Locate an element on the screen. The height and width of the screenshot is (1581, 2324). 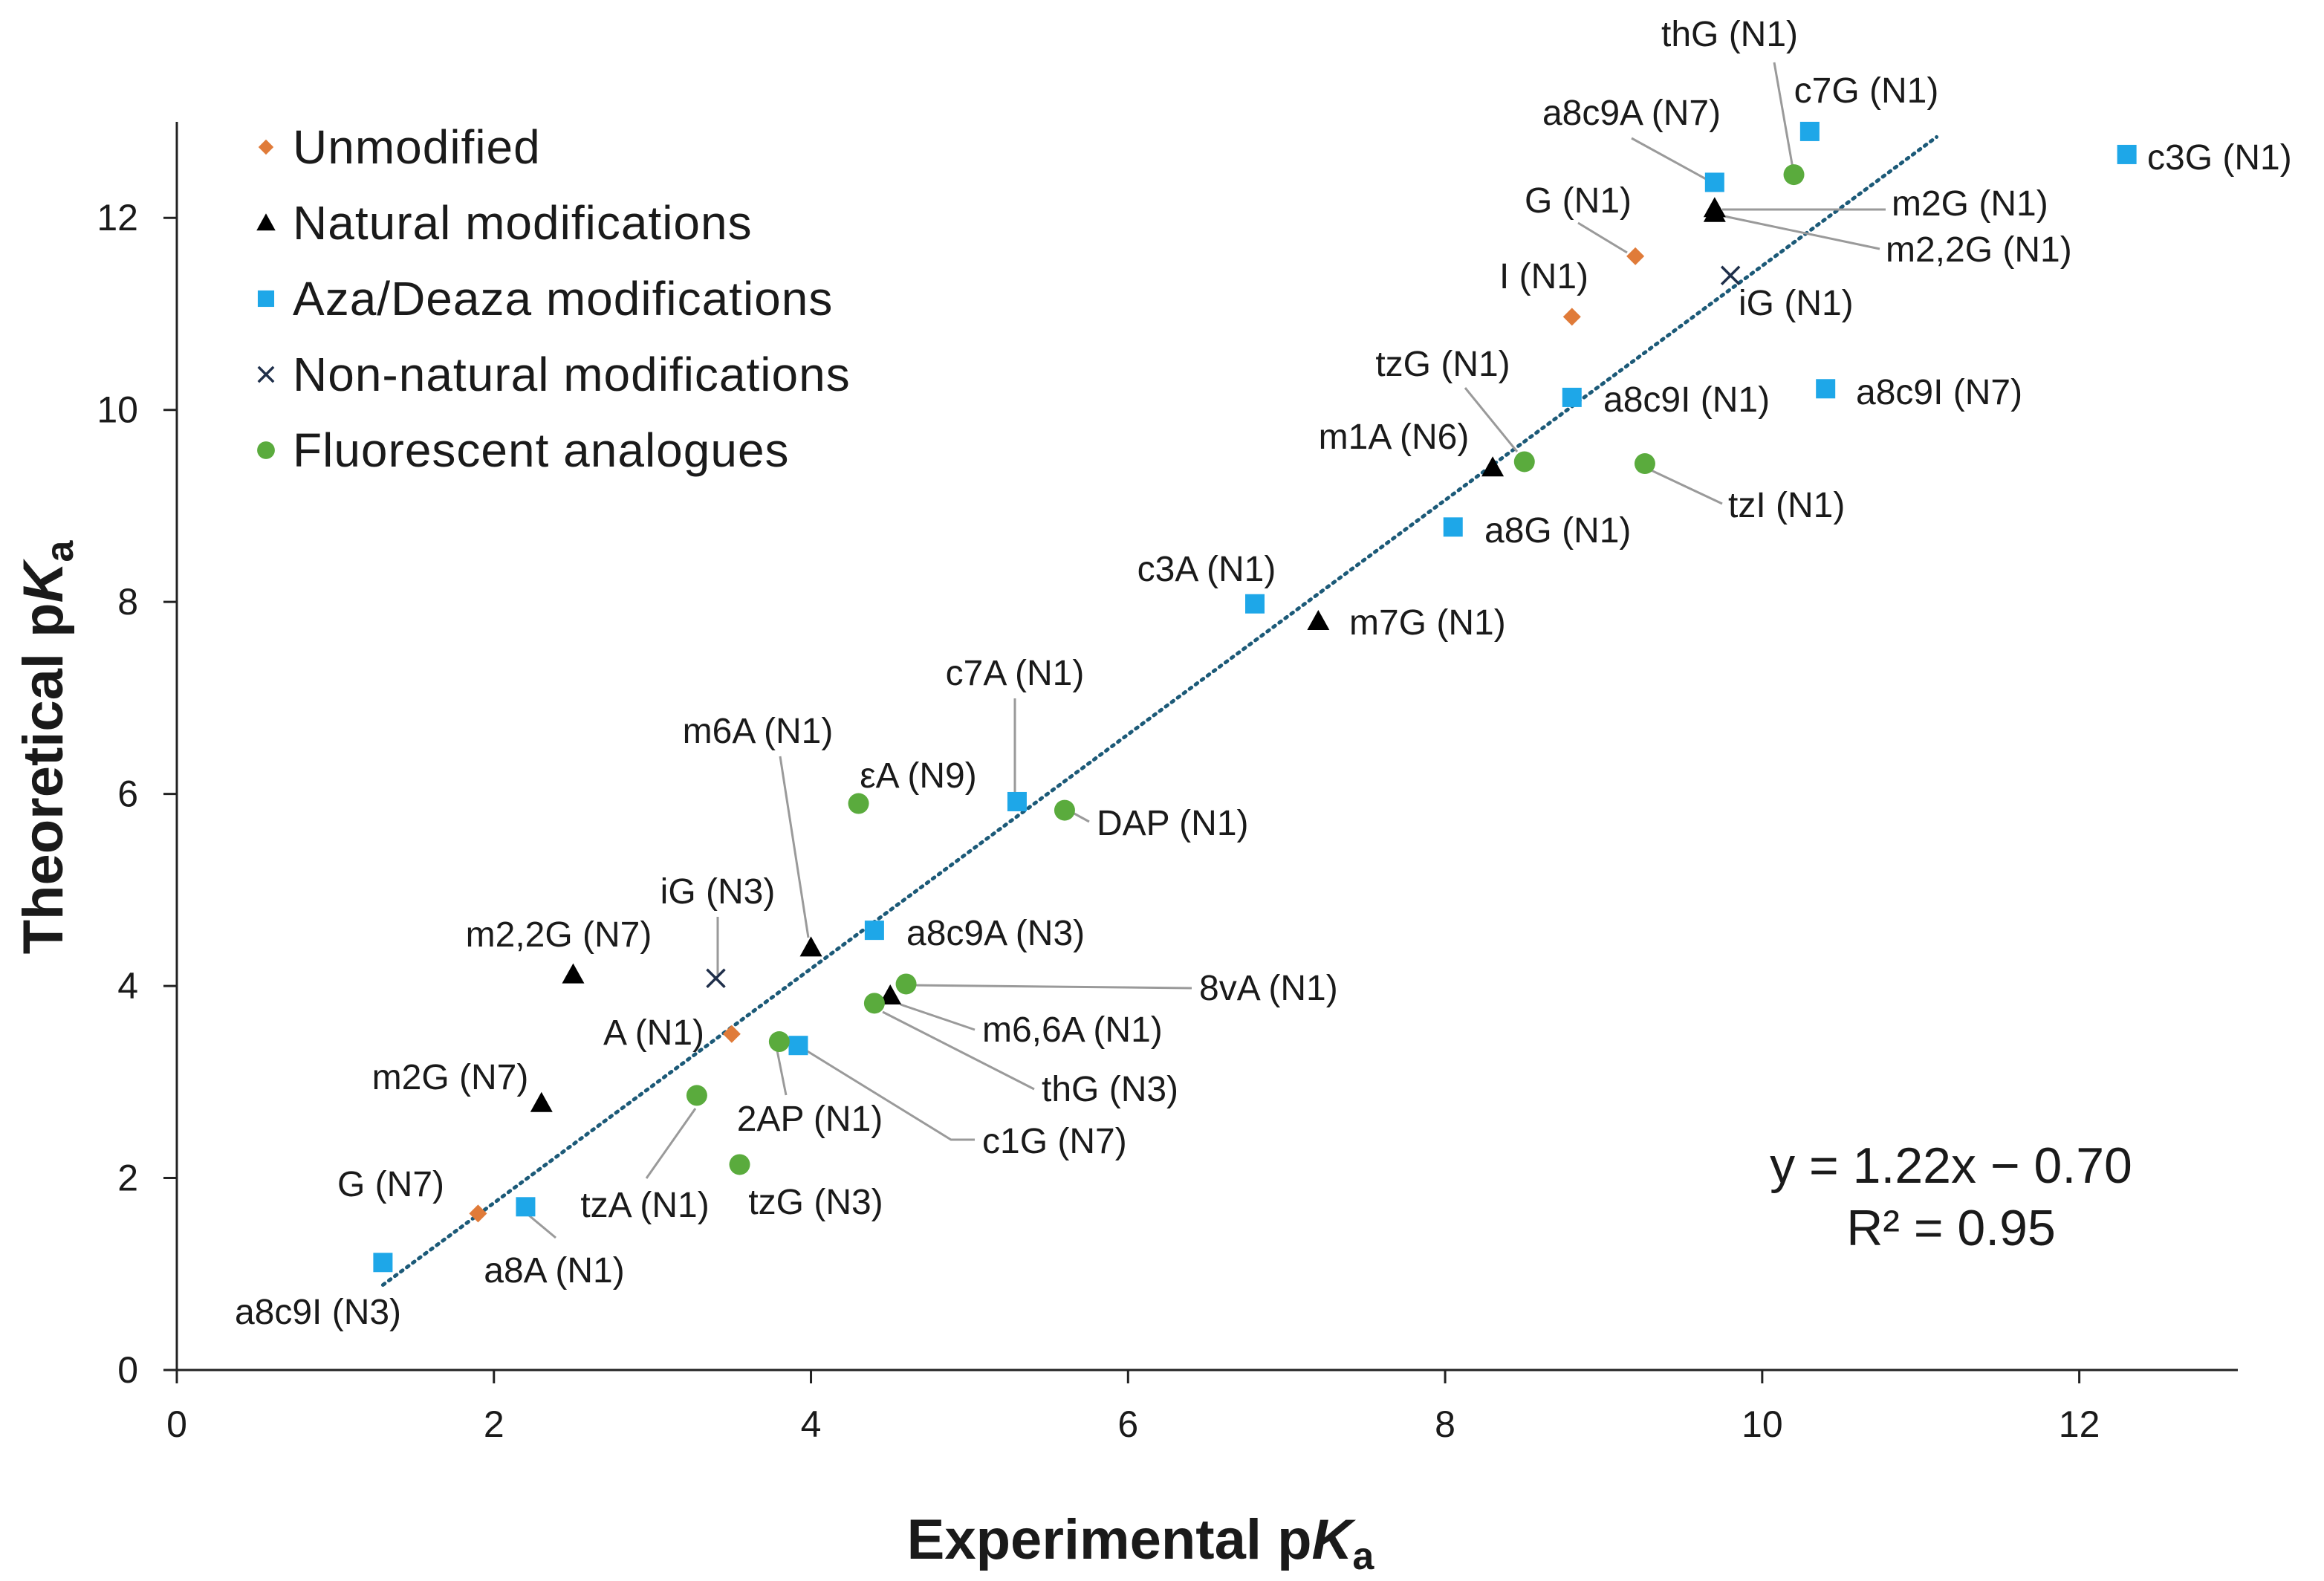
legend-label-fluo: Fluorescent analogues is located at coordinates (541, 450).